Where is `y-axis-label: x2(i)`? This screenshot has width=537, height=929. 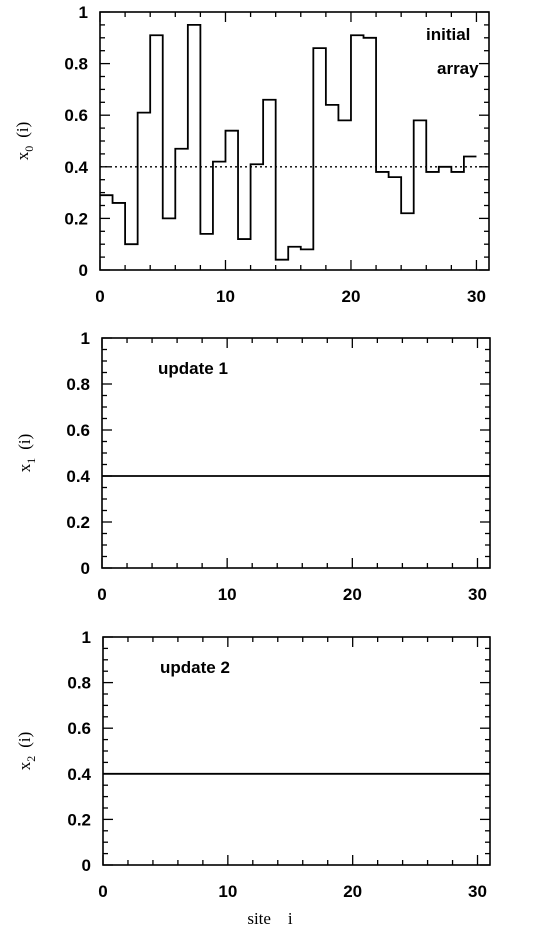
y-axis-label: x2(i) is located at coordinates (26, 751).